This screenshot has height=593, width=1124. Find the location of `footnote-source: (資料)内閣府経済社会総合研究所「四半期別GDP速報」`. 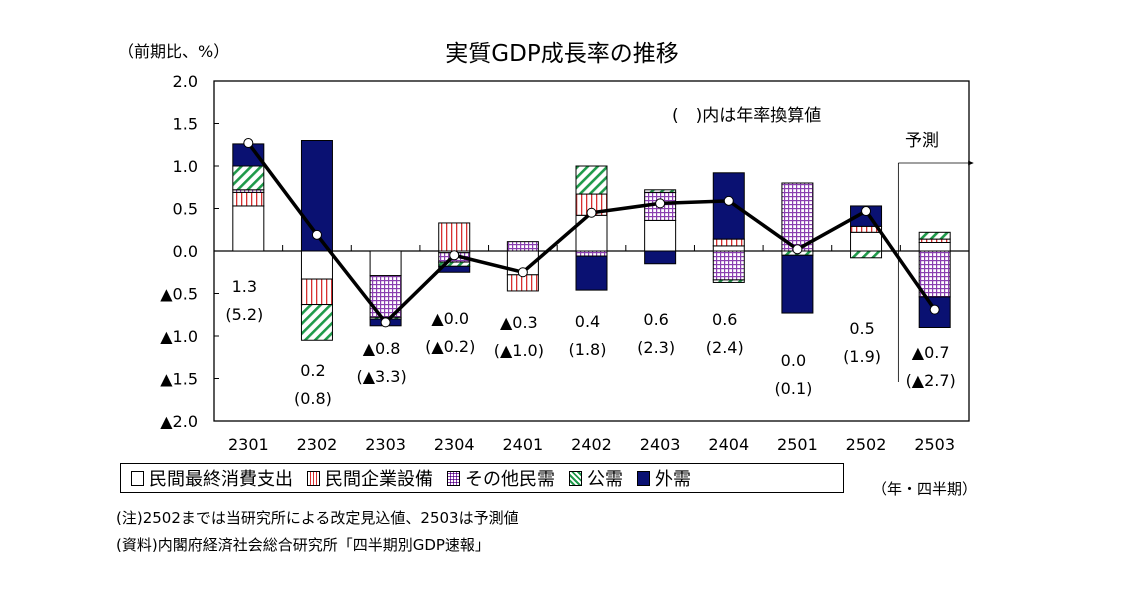

footnote-source: (資料)内閣府経済社会総合研究所「四半期別GDP速報」 is located at coordinates (303, 545).